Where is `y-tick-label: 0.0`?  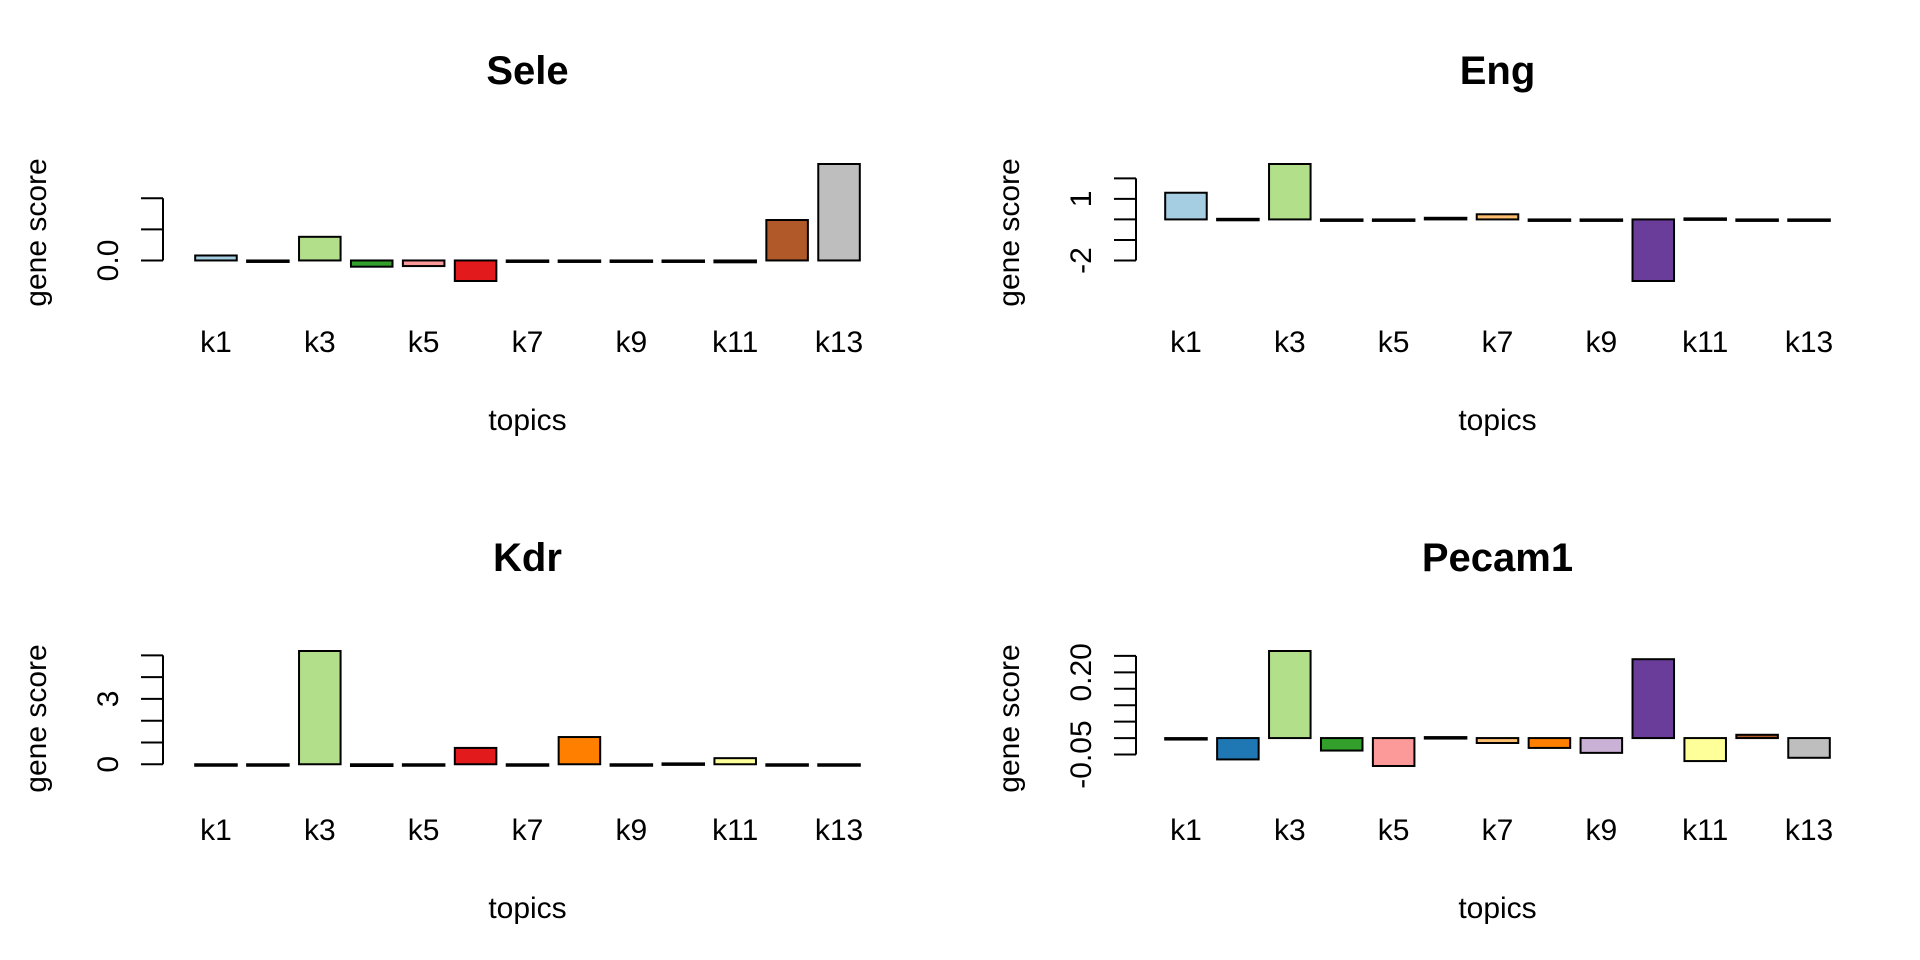
y-tick-label: 0.0 is located at coordinates (108, 261).